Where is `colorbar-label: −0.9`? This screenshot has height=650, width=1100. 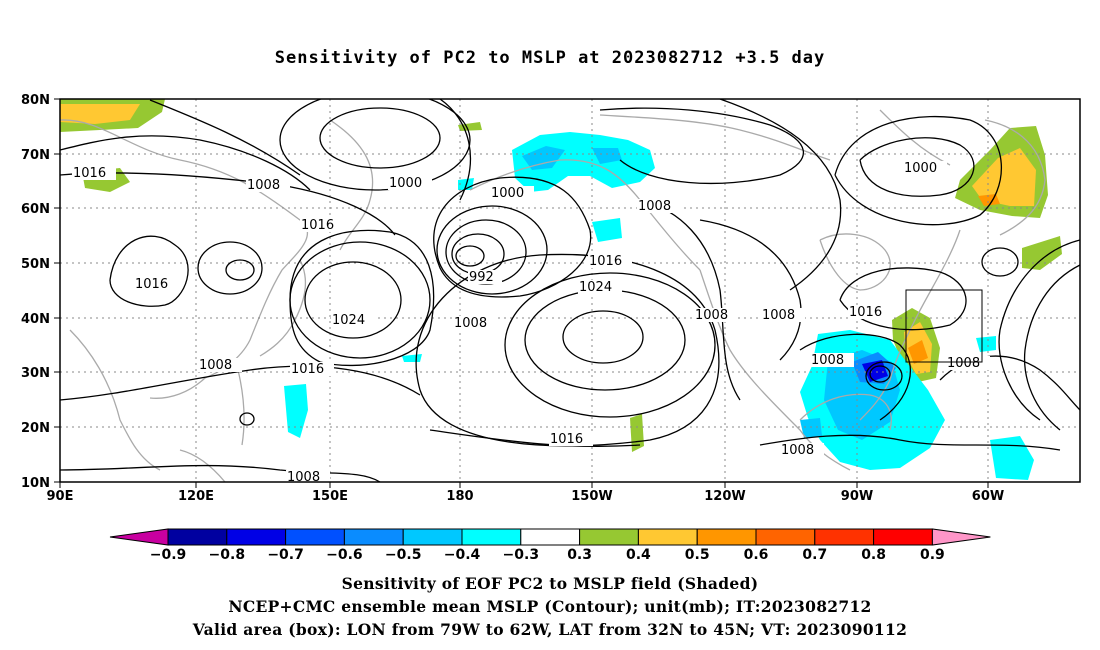 colorbar-label: −0.9 is located at coordinates (168, 555).